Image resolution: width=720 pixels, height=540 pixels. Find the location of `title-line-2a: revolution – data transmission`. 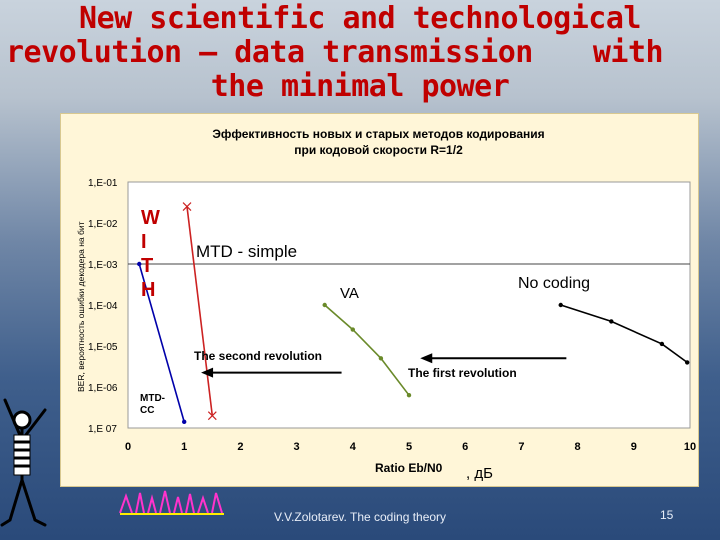

title-line-2a: revolution – data transmission is located at coordinates (269, 52).